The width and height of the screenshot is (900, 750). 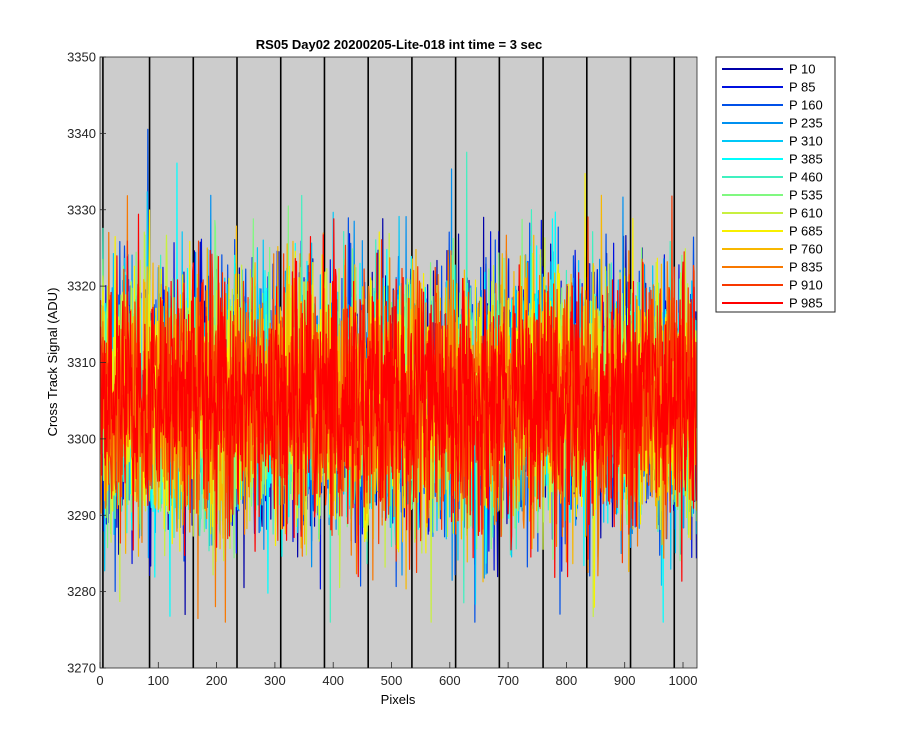 I want to click on y-tick-label: 3280, so click(x=81, y=591).